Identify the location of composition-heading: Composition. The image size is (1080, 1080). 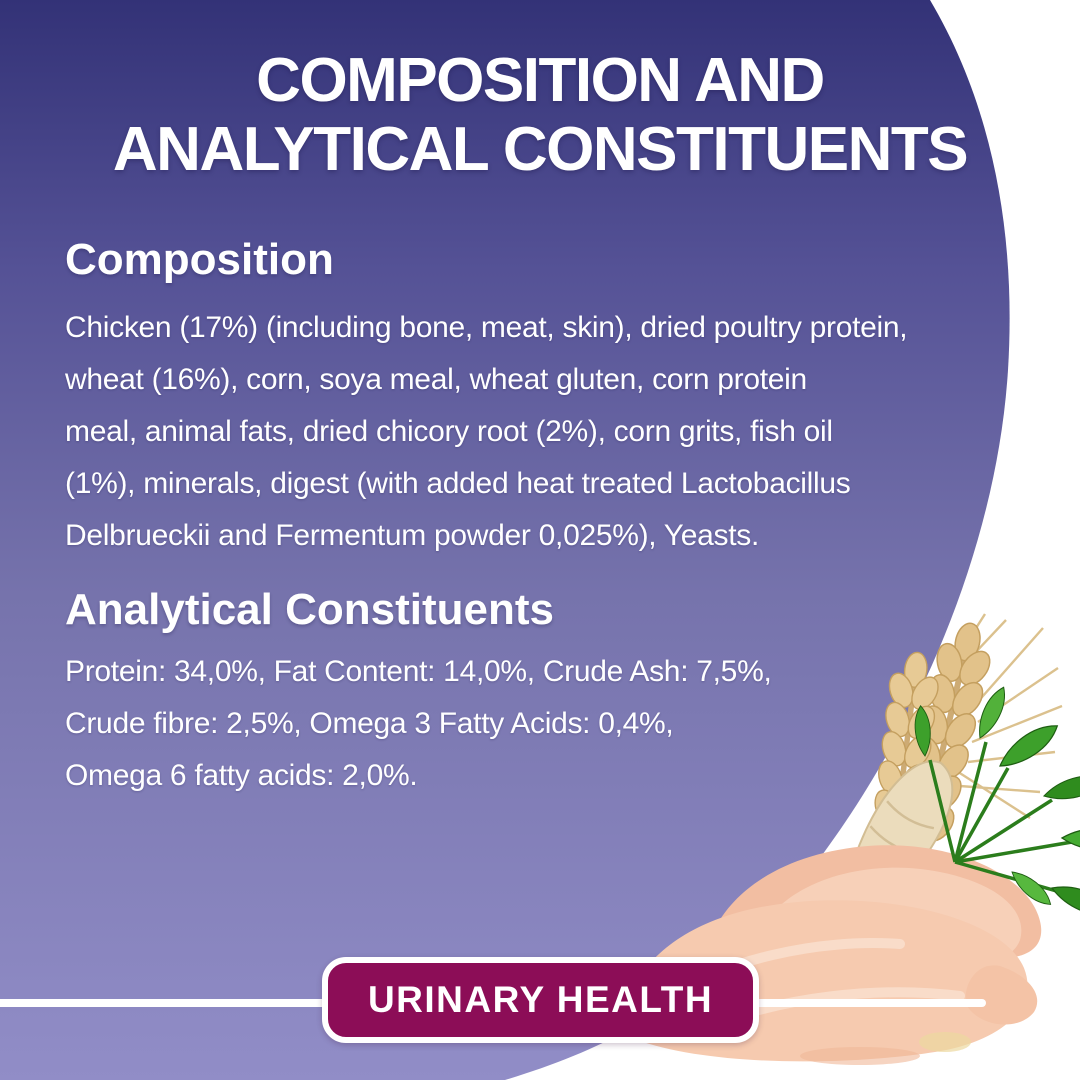
(199, 259).